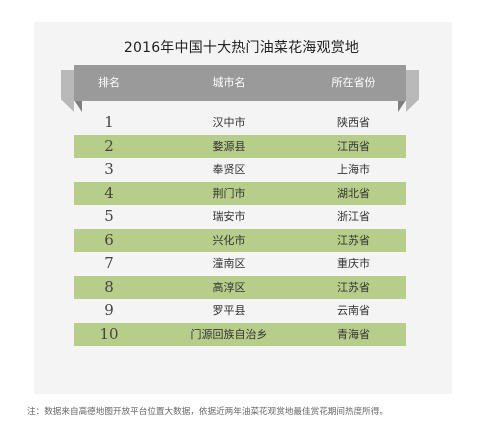  I want to click on city-name: 汉中市, so click(229, 122).